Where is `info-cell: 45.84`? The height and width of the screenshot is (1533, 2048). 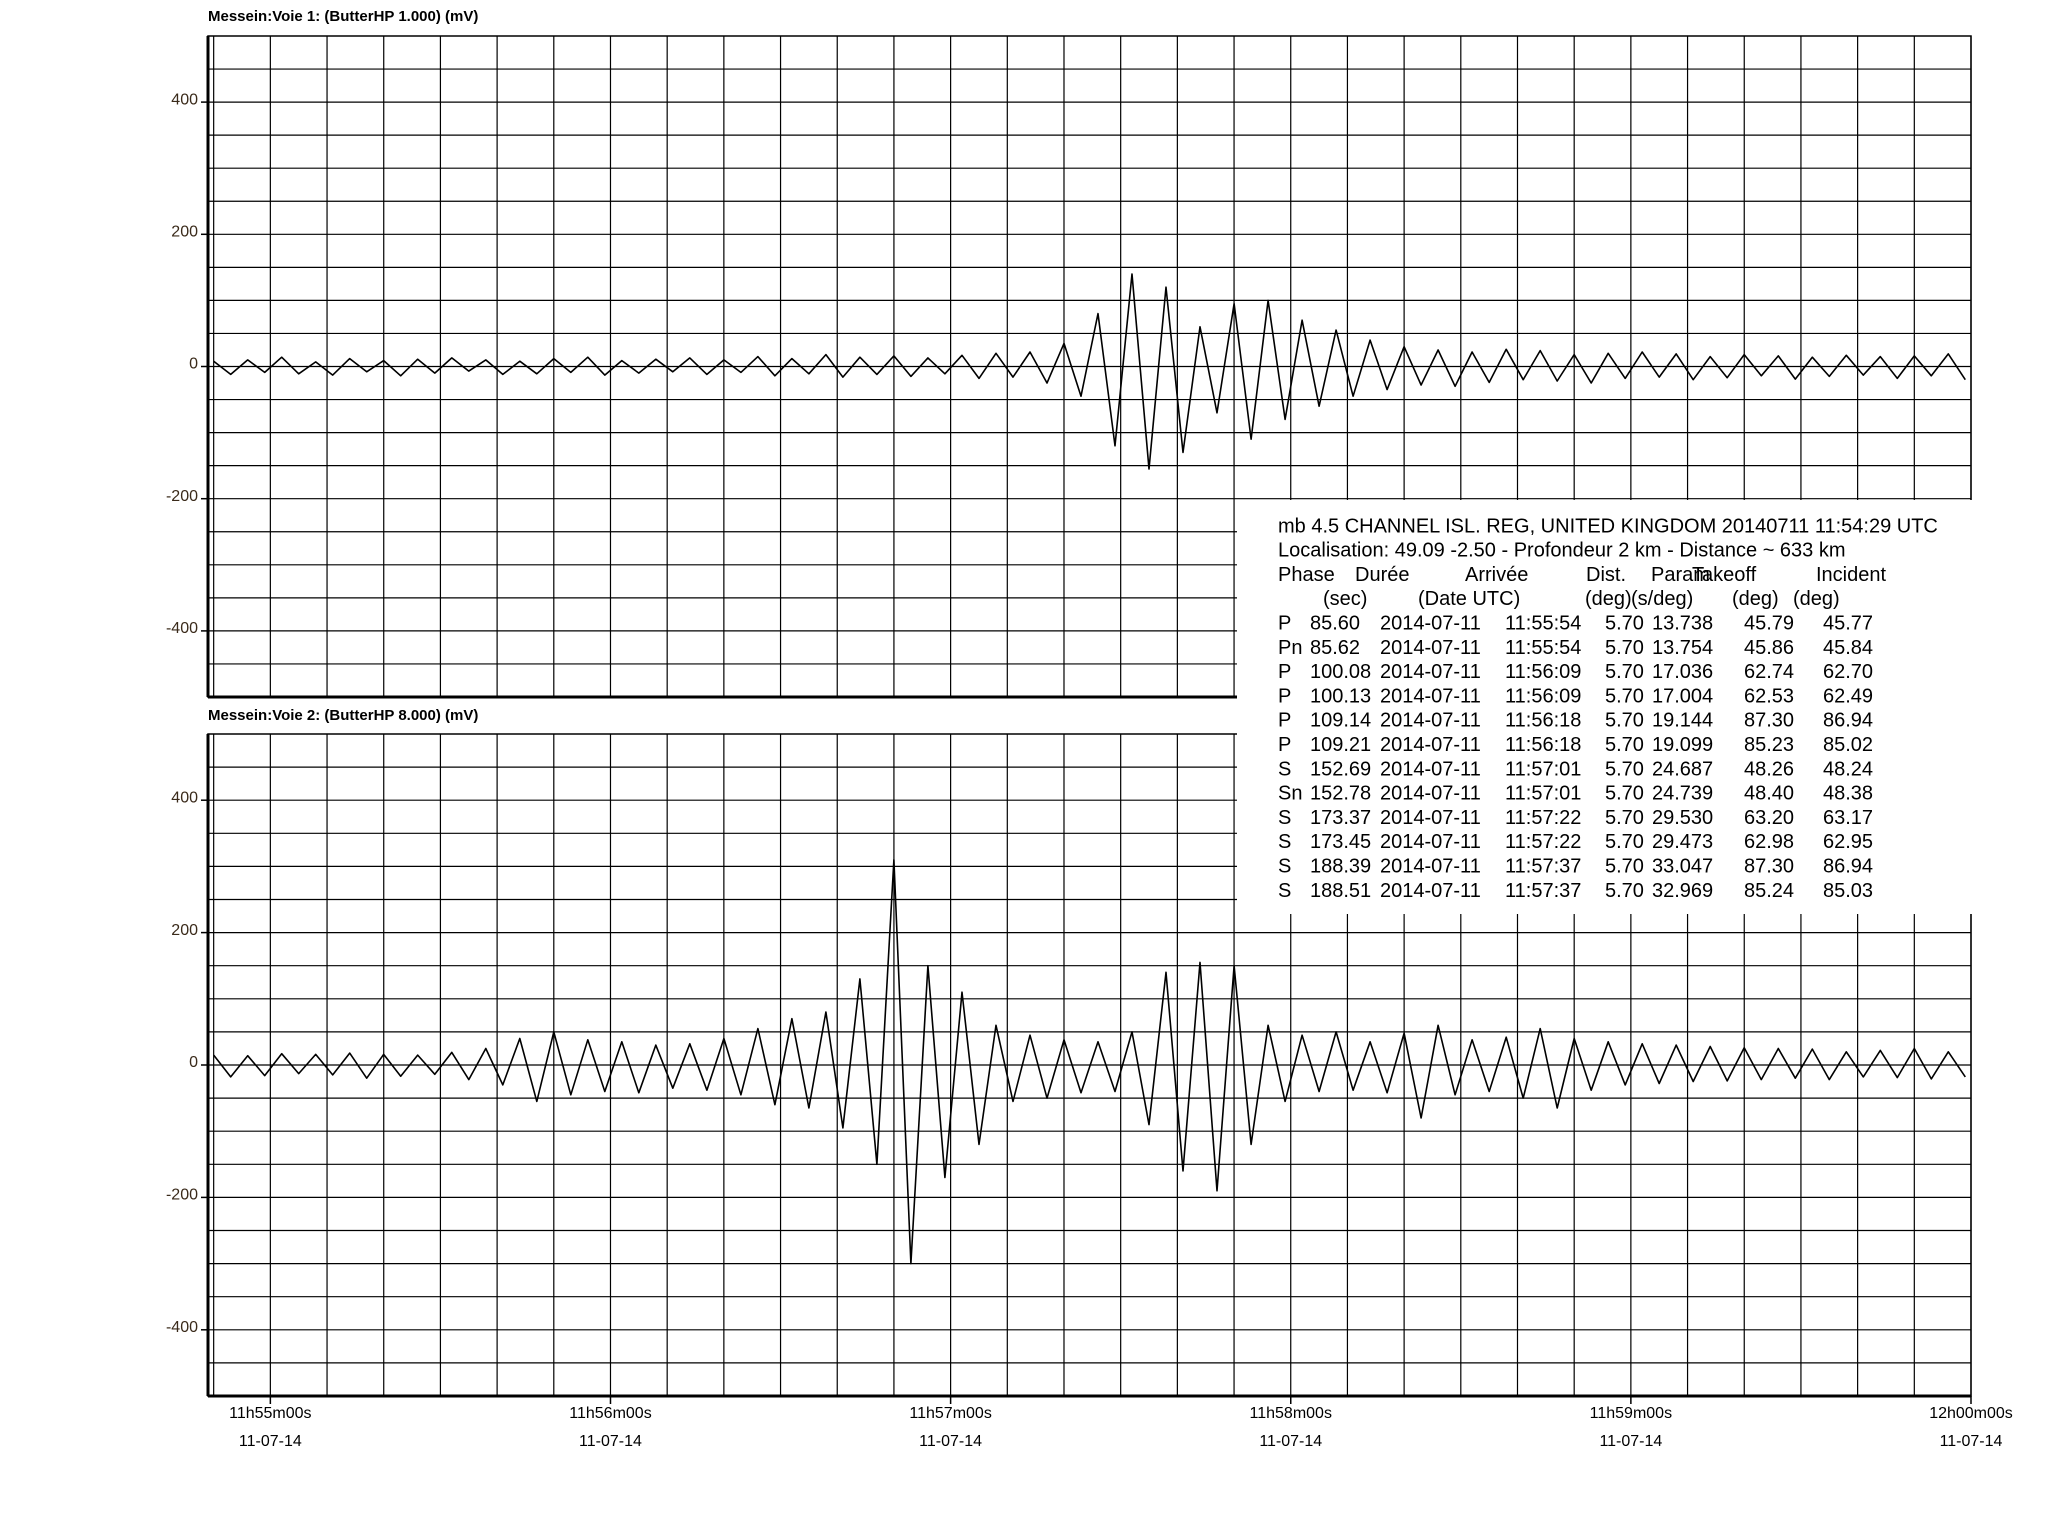 info-cell: 45.84 is located at coordinates (1848, 648).